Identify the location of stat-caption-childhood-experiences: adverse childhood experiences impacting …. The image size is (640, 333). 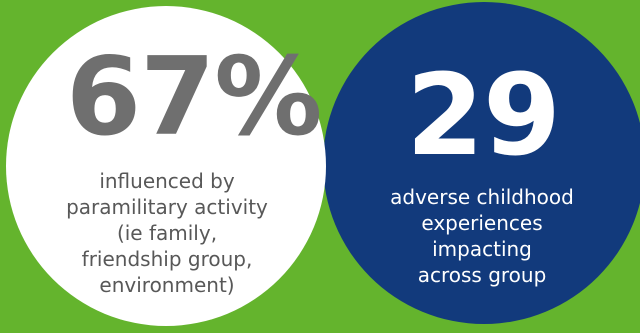
(482, 236).